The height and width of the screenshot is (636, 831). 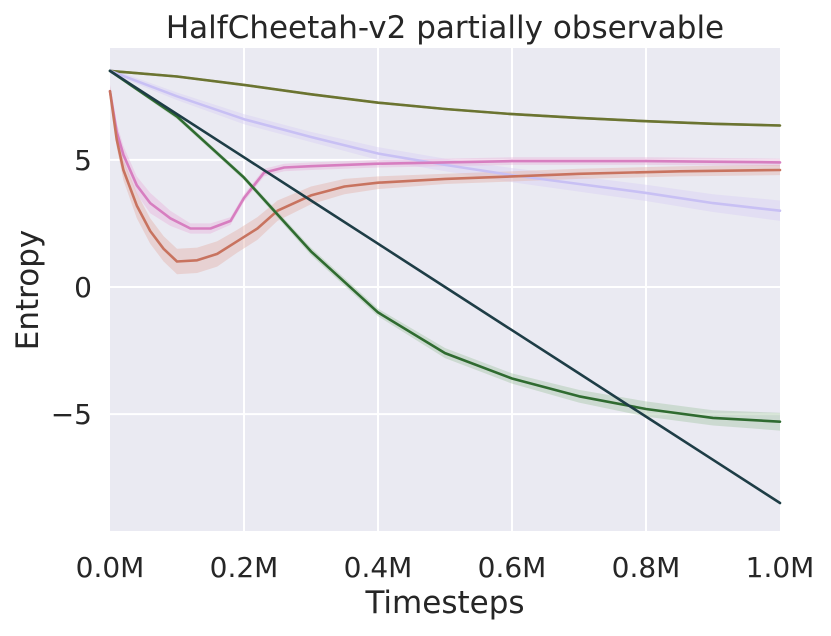 I want to click on x-tick-label: 1.0M, so click(x=780, y=567).